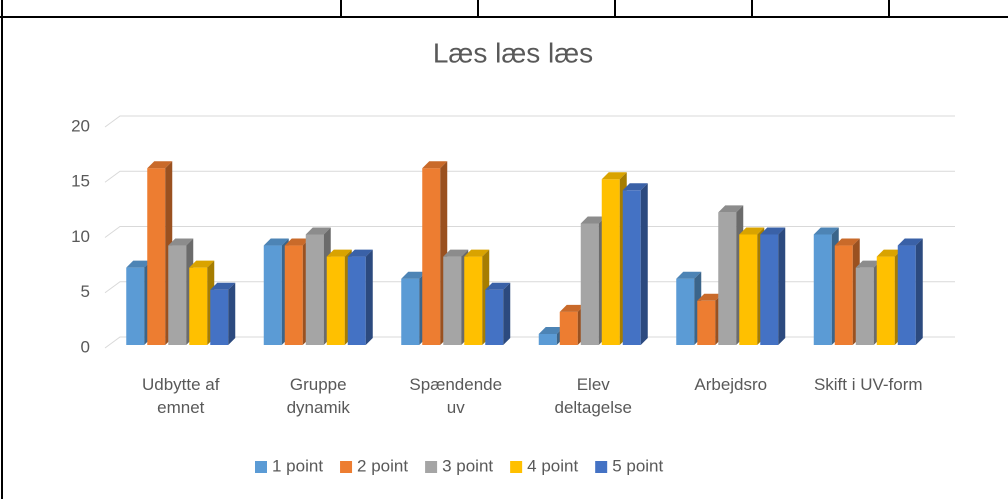 This screenshot has height=499, width=1008. Describe the element at coordinates (80, 125) in the screenshot. I see `y-tick-label: 20` at that location.